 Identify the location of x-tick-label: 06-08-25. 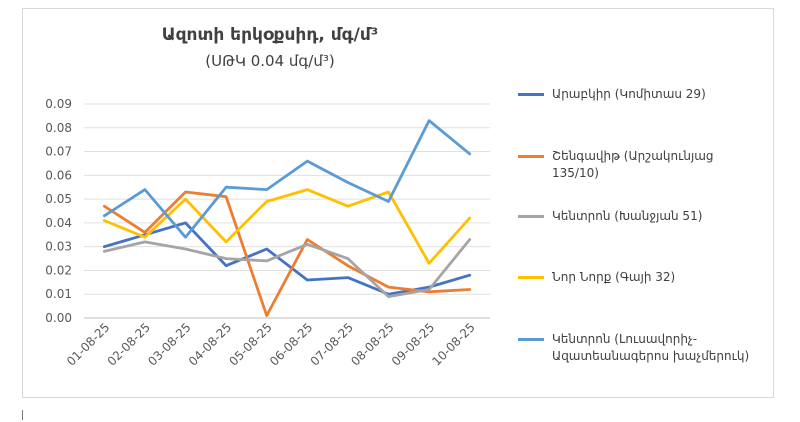
(291, 344).